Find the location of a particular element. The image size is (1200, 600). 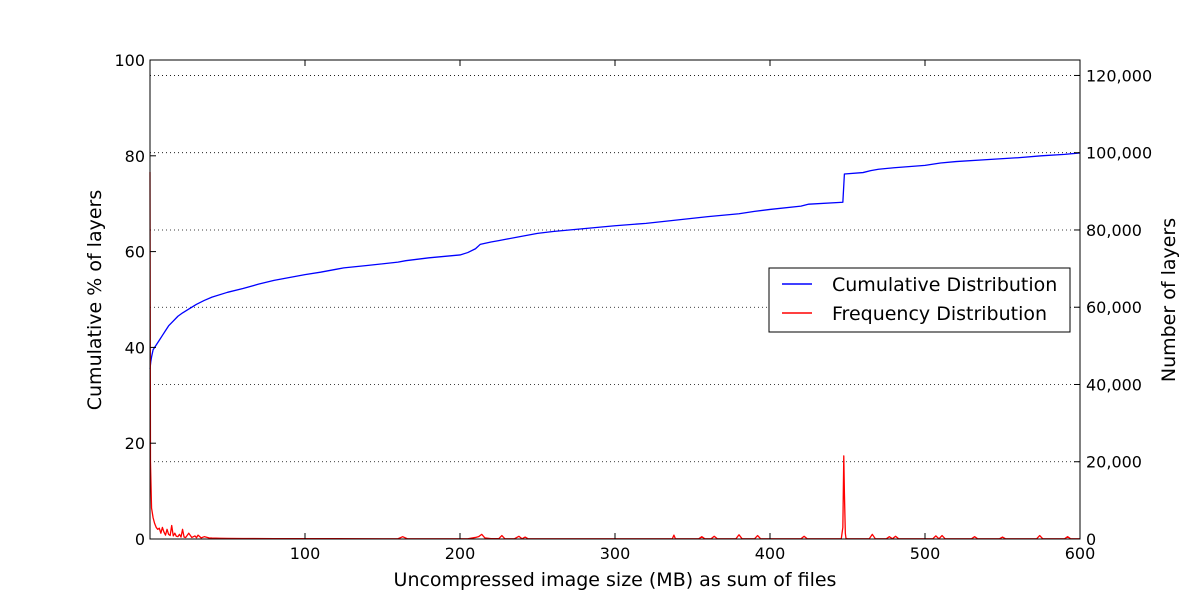

right-y-axis-title: Number of layers is located at coordinates (1169, 300).